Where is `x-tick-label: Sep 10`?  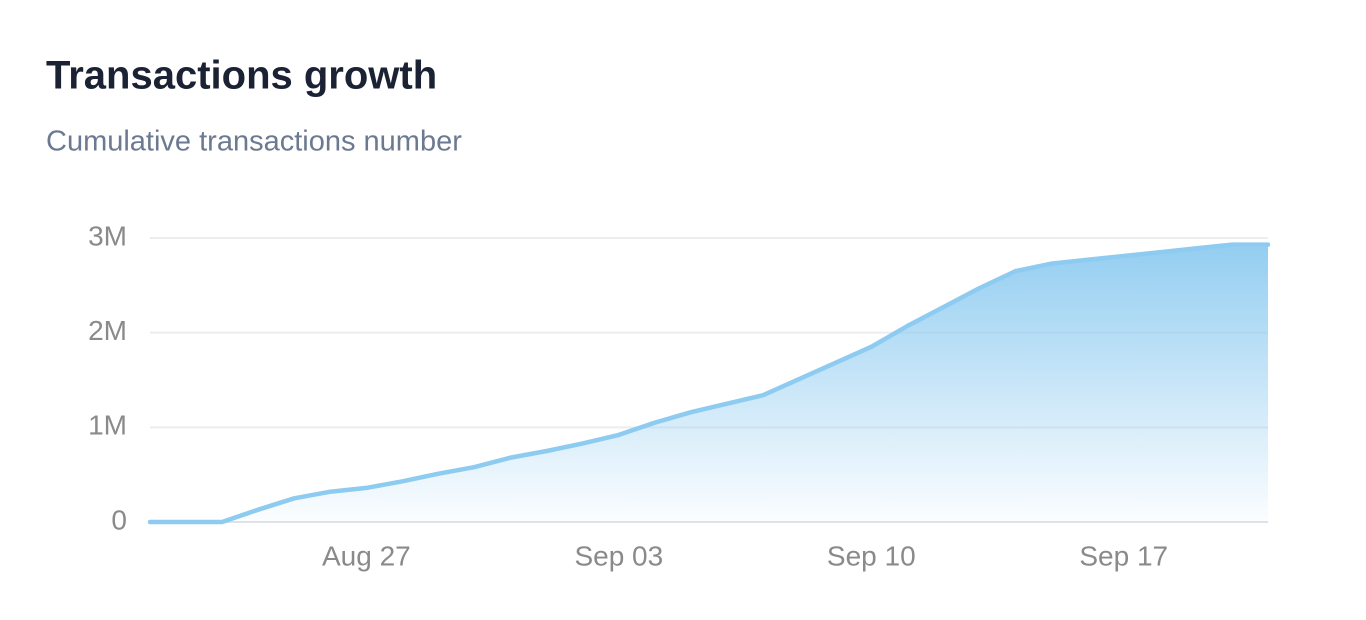 x-tick-label: Sep 10 is located at coordinates (871, 555).